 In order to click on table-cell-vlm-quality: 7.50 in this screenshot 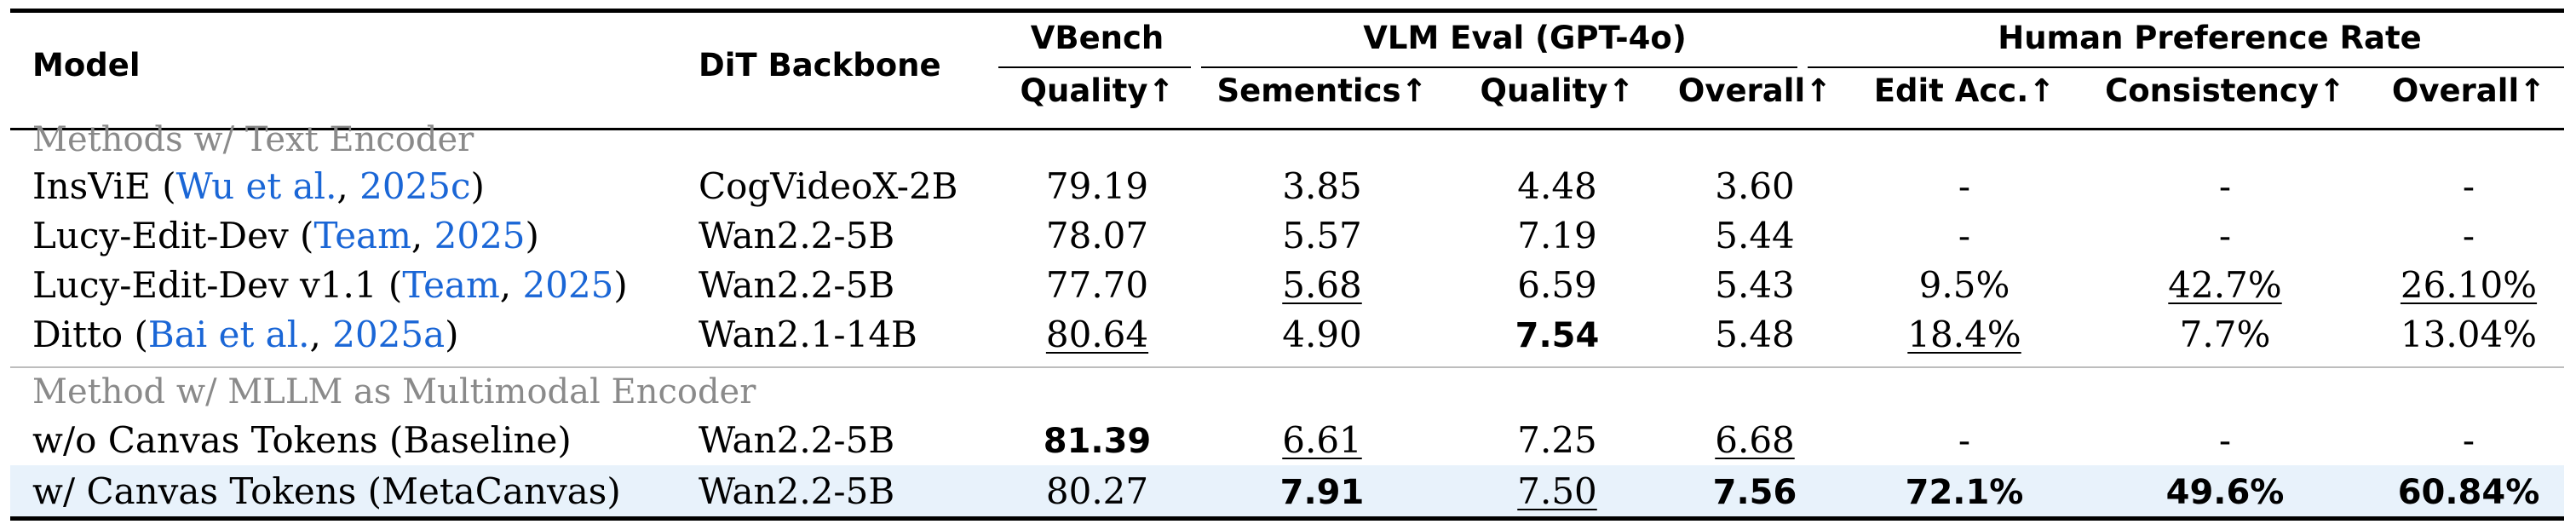, I will do `click(1557, 491)`.